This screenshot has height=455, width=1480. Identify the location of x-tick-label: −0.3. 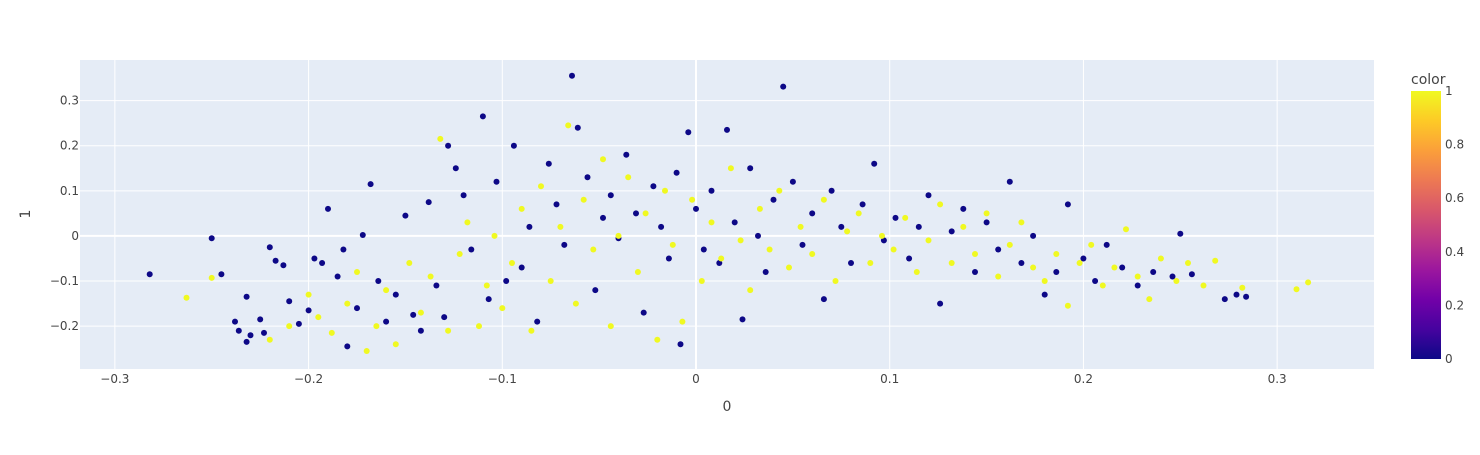
(114, 379).